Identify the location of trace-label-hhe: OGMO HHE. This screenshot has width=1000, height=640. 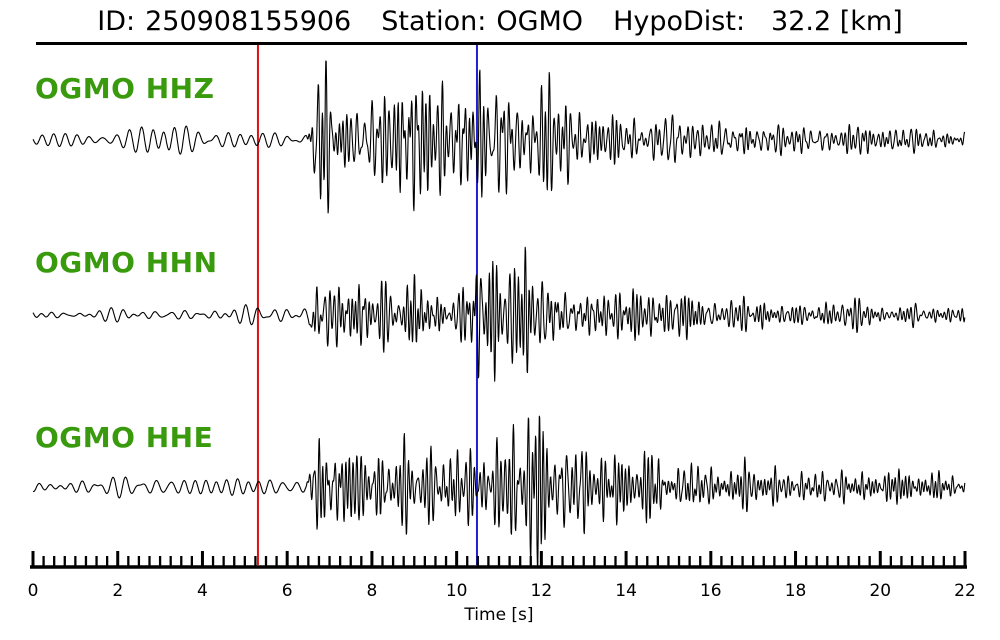
(124, 437).